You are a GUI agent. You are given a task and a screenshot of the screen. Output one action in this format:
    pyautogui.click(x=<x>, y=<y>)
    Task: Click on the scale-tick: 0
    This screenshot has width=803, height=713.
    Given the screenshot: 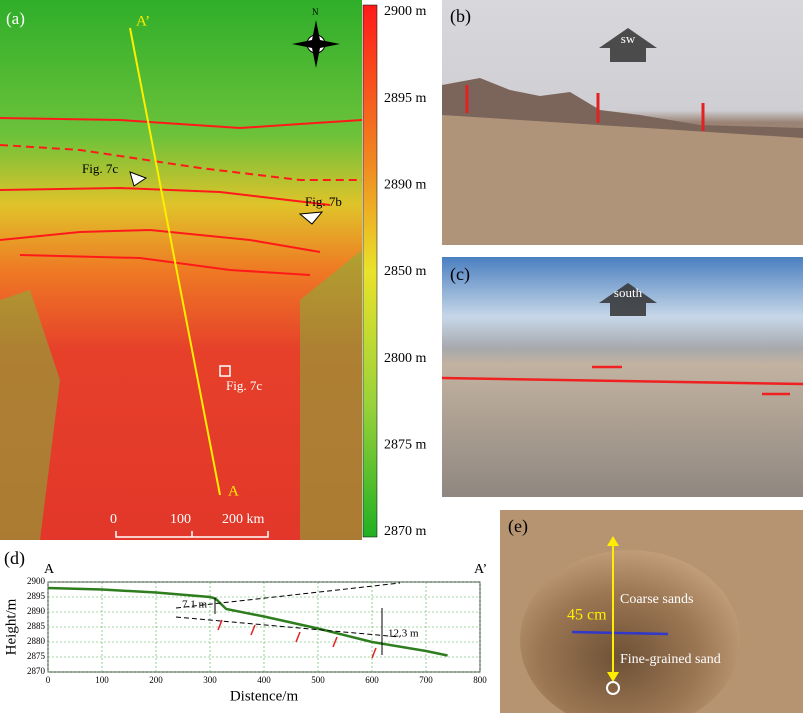 What is the action you would take?
    pyautogui.click(x=113, y=519)
    